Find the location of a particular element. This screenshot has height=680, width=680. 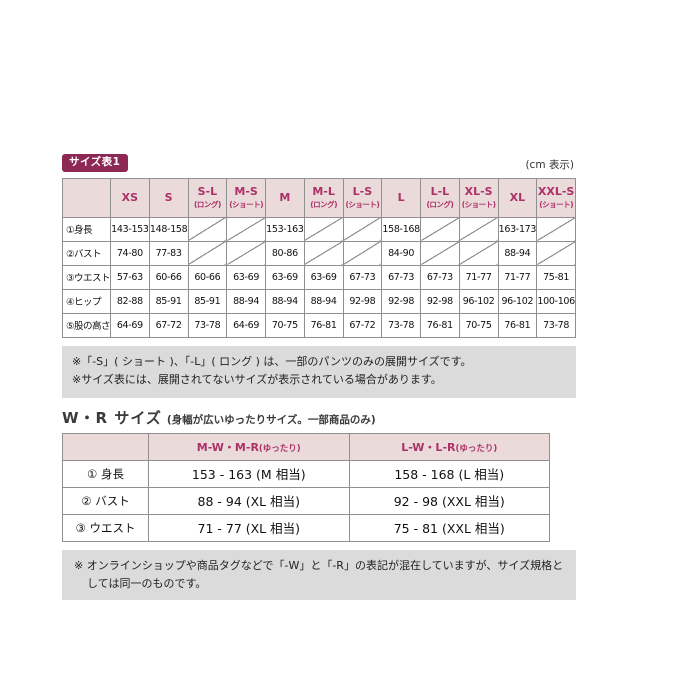

column-label: L-W・L-R is located at coordinates (428, 447).